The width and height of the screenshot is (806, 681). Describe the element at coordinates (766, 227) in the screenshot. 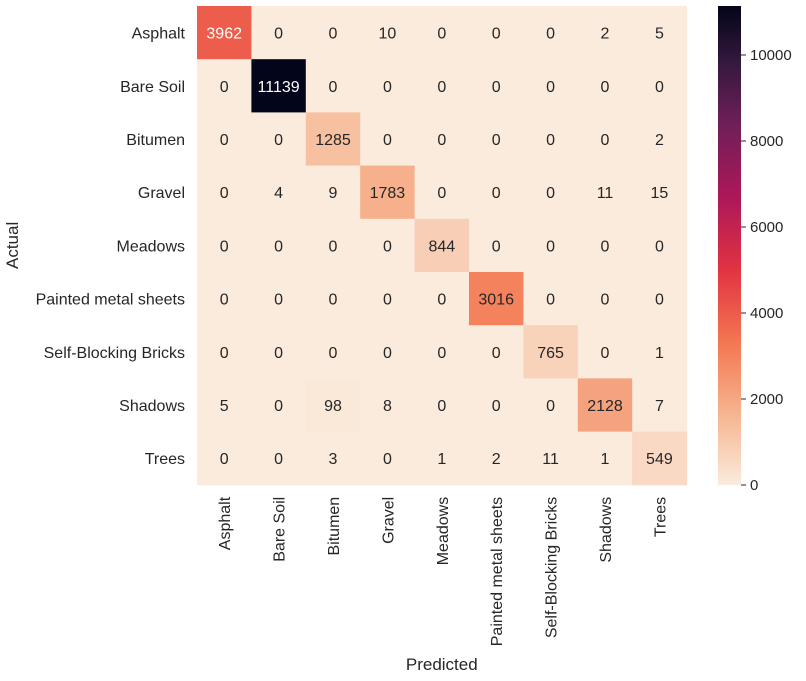

I see `colorbar-tick-label: 6000` at that location.